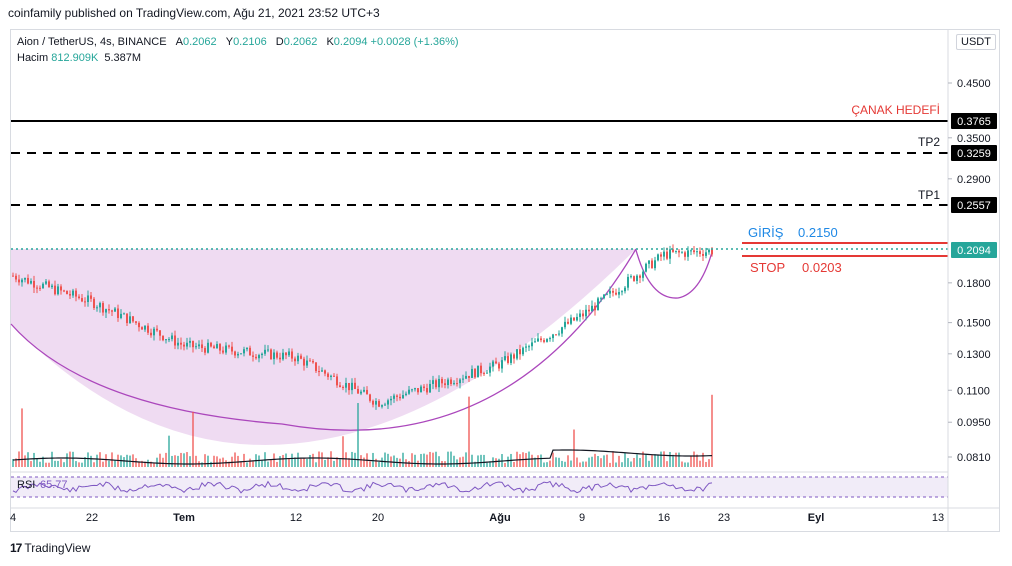 The width and height of the screenshot is (1012, 566). I want to click on price-tick-label: 0.3500, so click(974, 139).